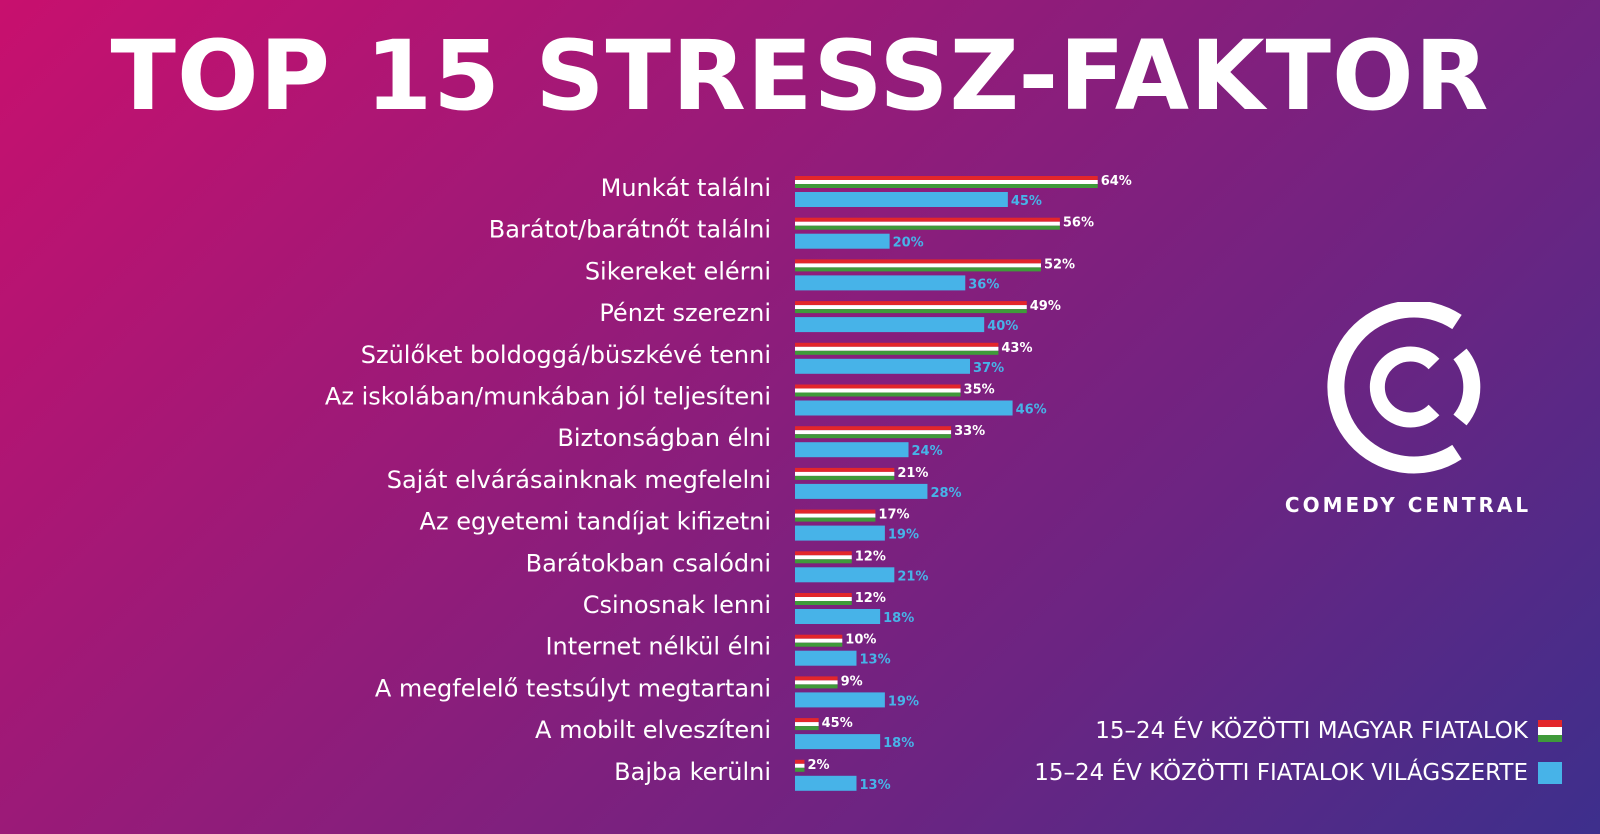  Describe the element at coordinates (548, 397) in the screenshot. I see `category-label: Az iskolában/munkában jól teljesíteni` at that location.